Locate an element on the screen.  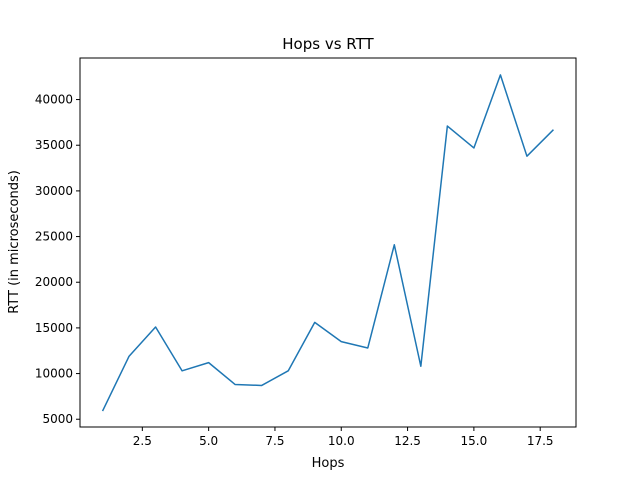
y-axis-label: RTT (in microseconds) is located at coordinates (14, 242).